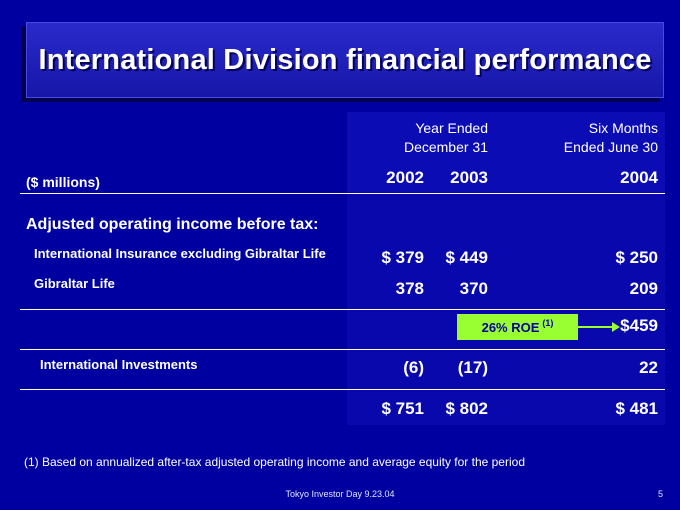 This screenshot has height=510, width=680. I want to click on intl-insurance-2003: $ 449, so click(466, 257).